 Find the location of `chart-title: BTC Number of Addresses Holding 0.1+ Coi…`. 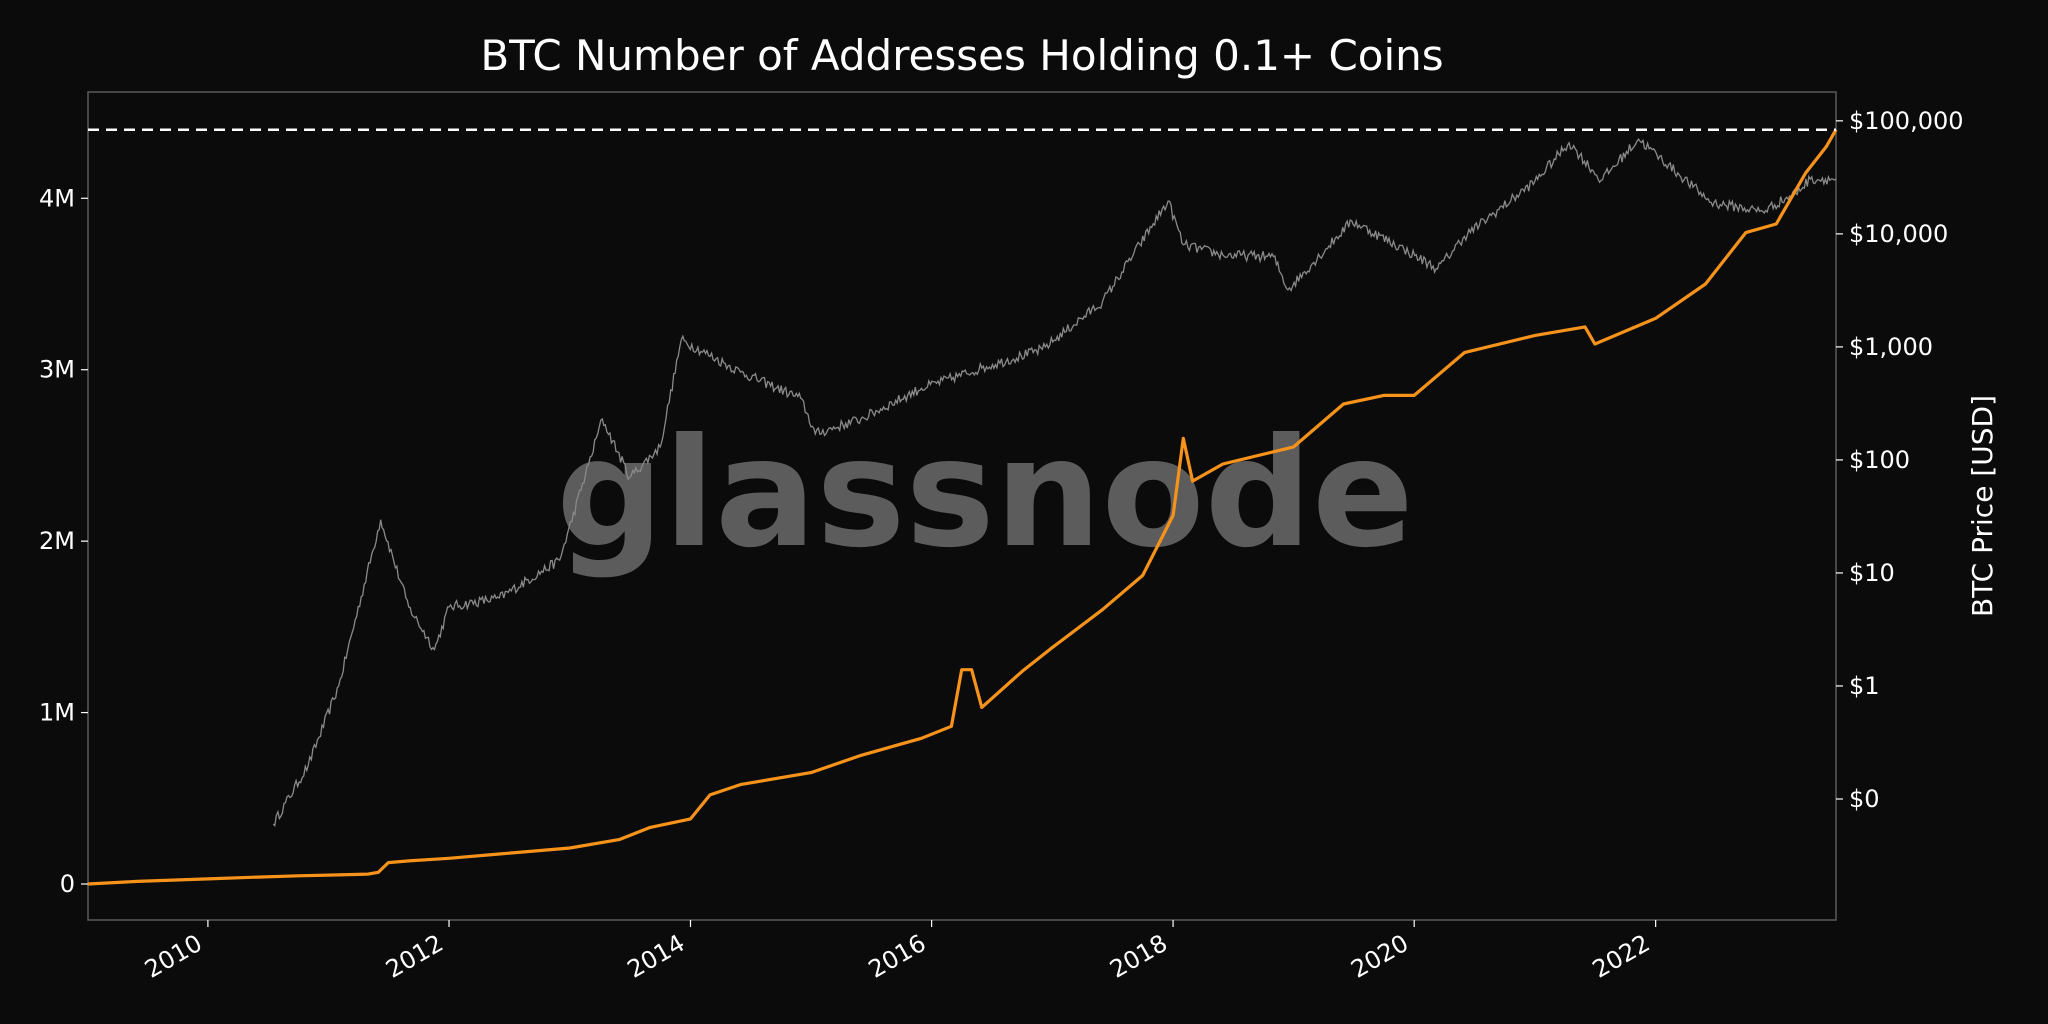

chart-title: BTC Number of Addresses Holding 0.1+ Coi… is located at coordinates (961, 55).